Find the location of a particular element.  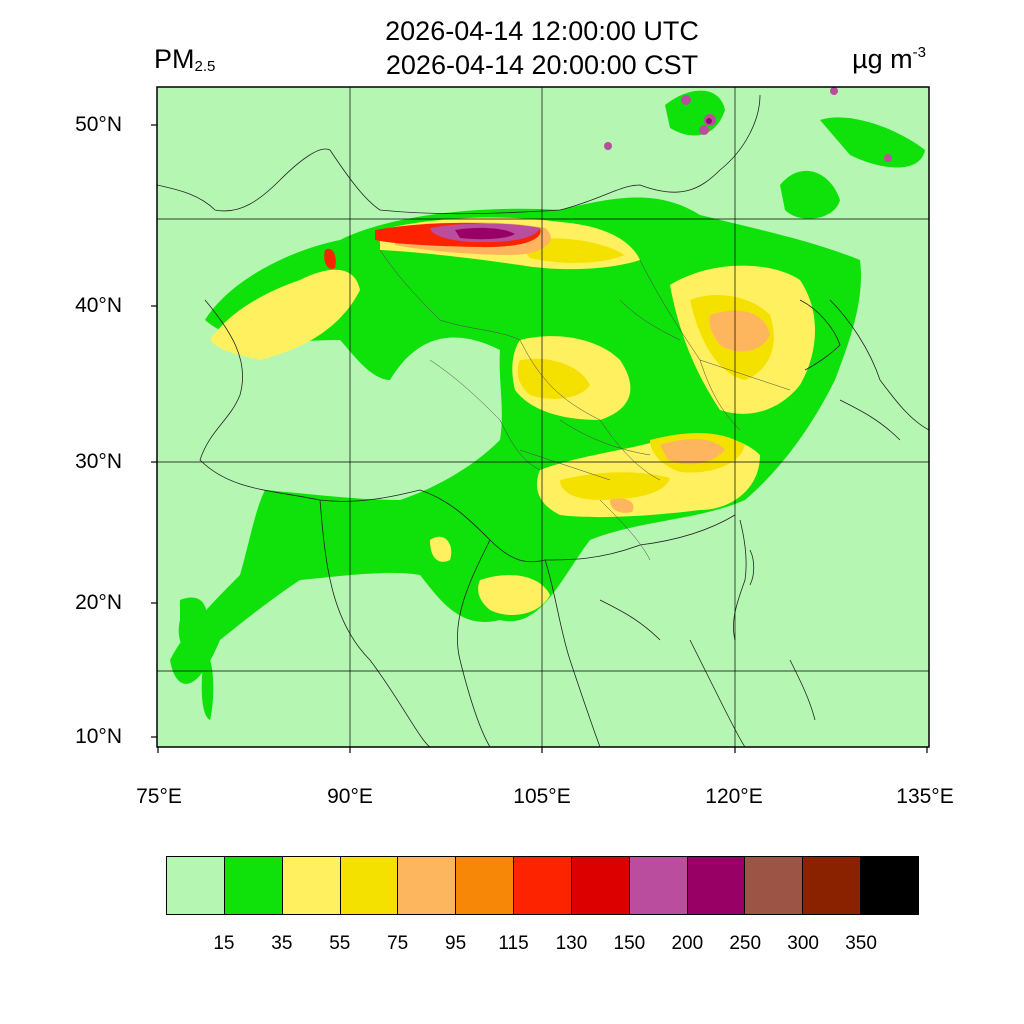

lon-label-135e: 135°E is located at coordinates (925, 796).